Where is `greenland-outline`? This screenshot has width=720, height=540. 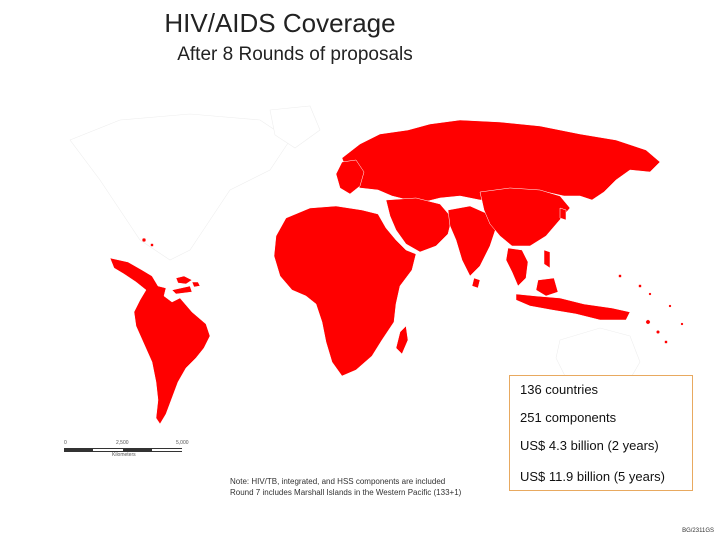 greenland-outline is located at coordinates (295, 127).